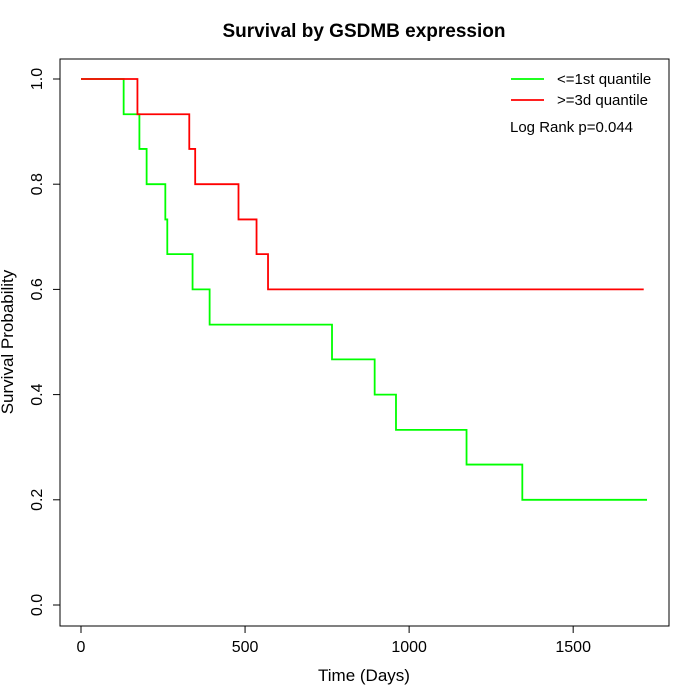 This screenshot has width=700, height=700. I want to click on x-tick-label: 1500, so click(573, 647).